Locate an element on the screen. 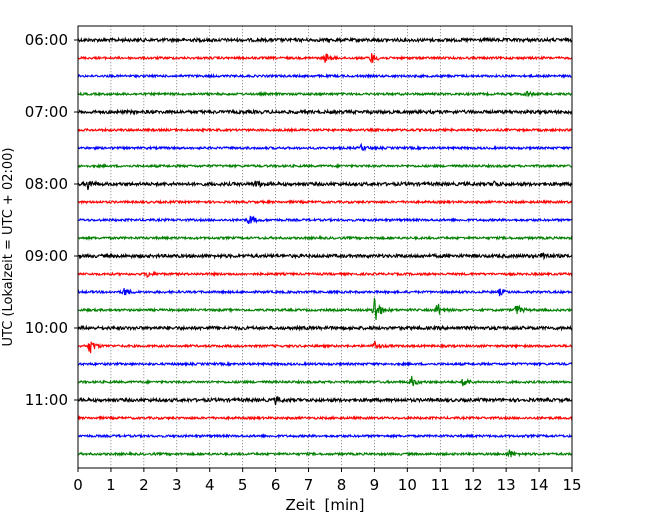  x-tick-label: 13 is located at coordinates (506, 485).